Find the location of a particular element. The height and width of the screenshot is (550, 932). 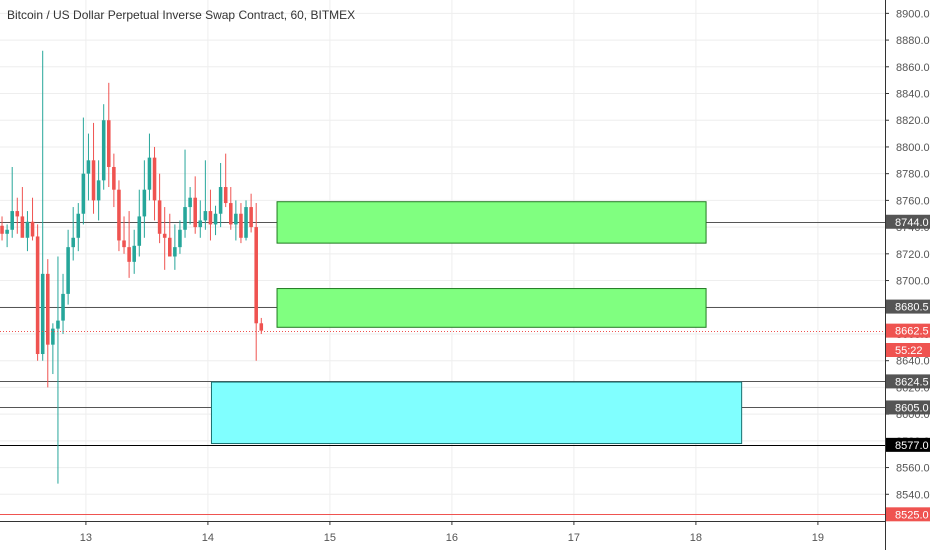

price-label-text: 8744.0 is located at coordinates (912, 223).